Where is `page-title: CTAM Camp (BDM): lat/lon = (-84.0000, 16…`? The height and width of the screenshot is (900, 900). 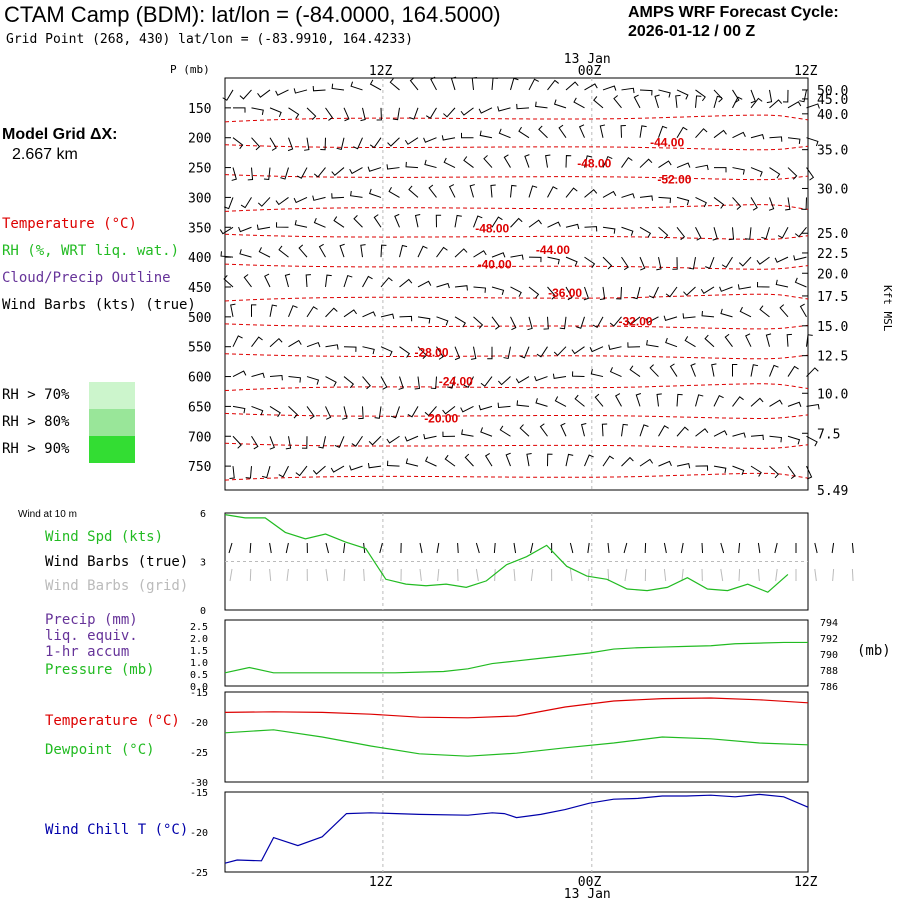 page-title: CTAM Camp (BDM): lat/lon = (-84.0000, 16… is located at coordinates (252, 14).